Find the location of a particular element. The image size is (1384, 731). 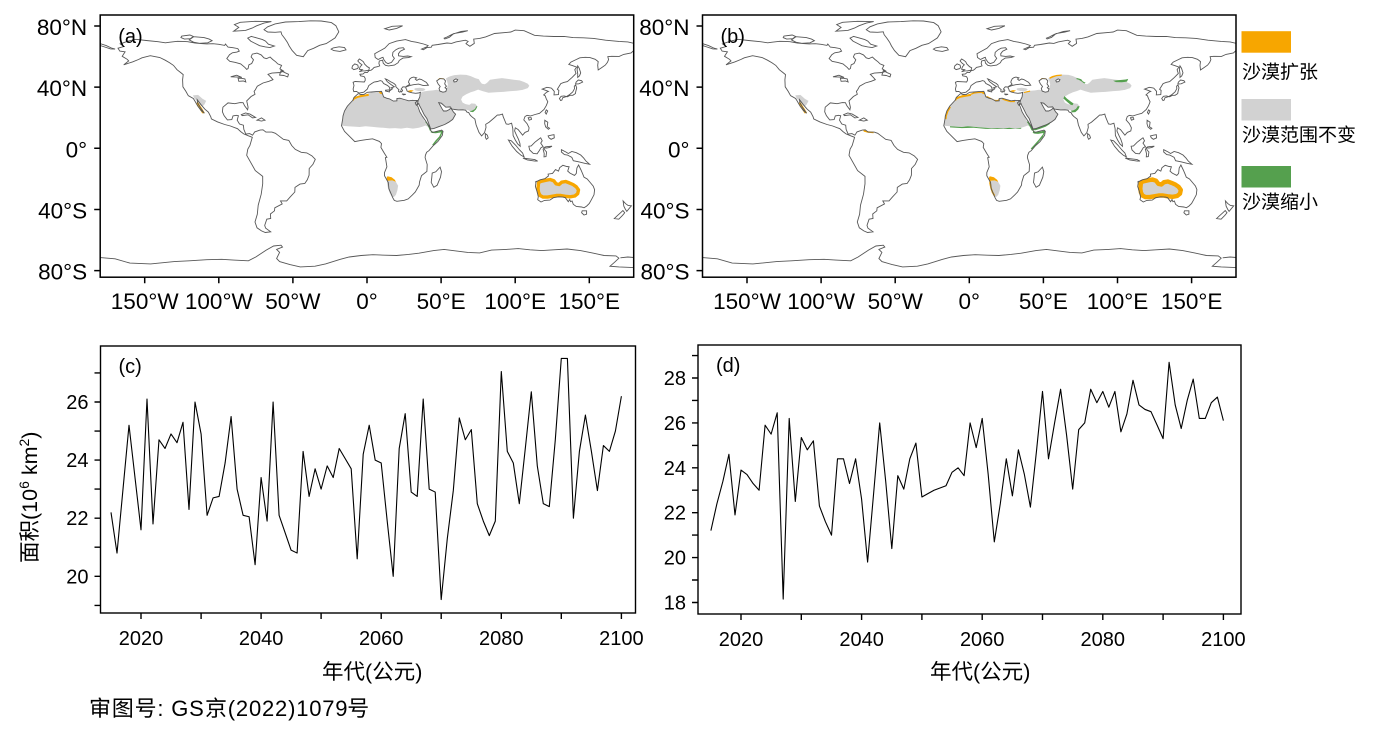

svg-text: 28 is located at coordinates (675, 379).